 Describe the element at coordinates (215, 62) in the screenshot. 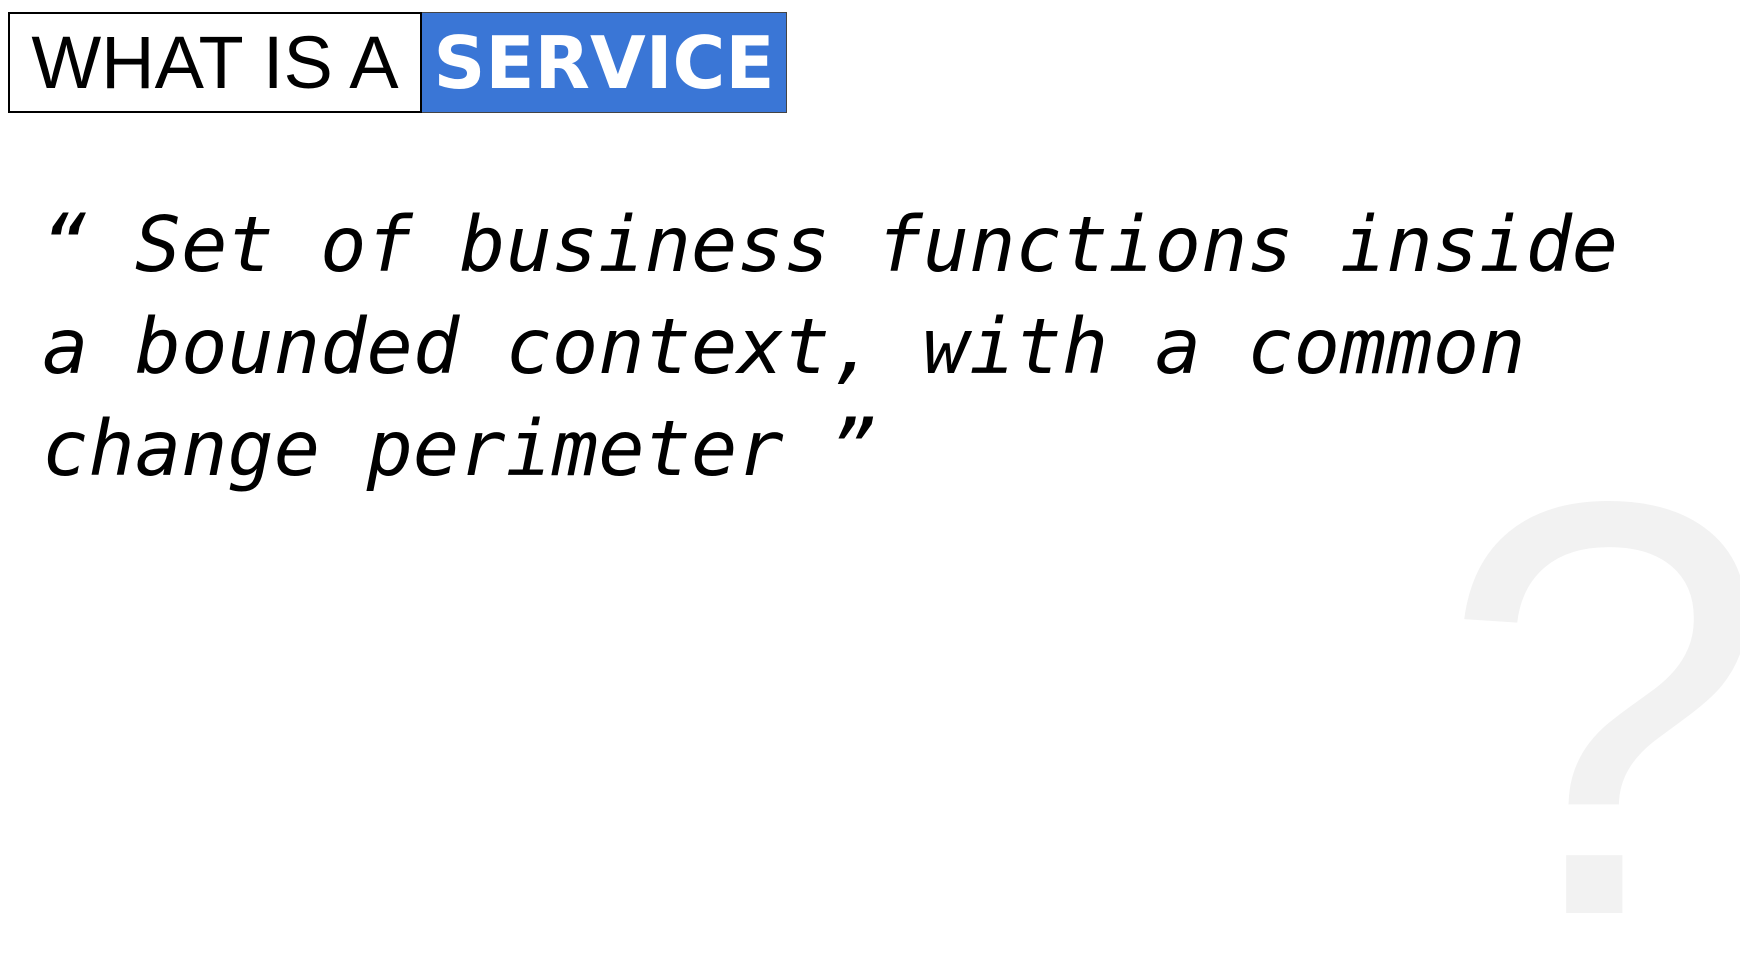

I see `title-prefix: WHAT IS A` at that location.